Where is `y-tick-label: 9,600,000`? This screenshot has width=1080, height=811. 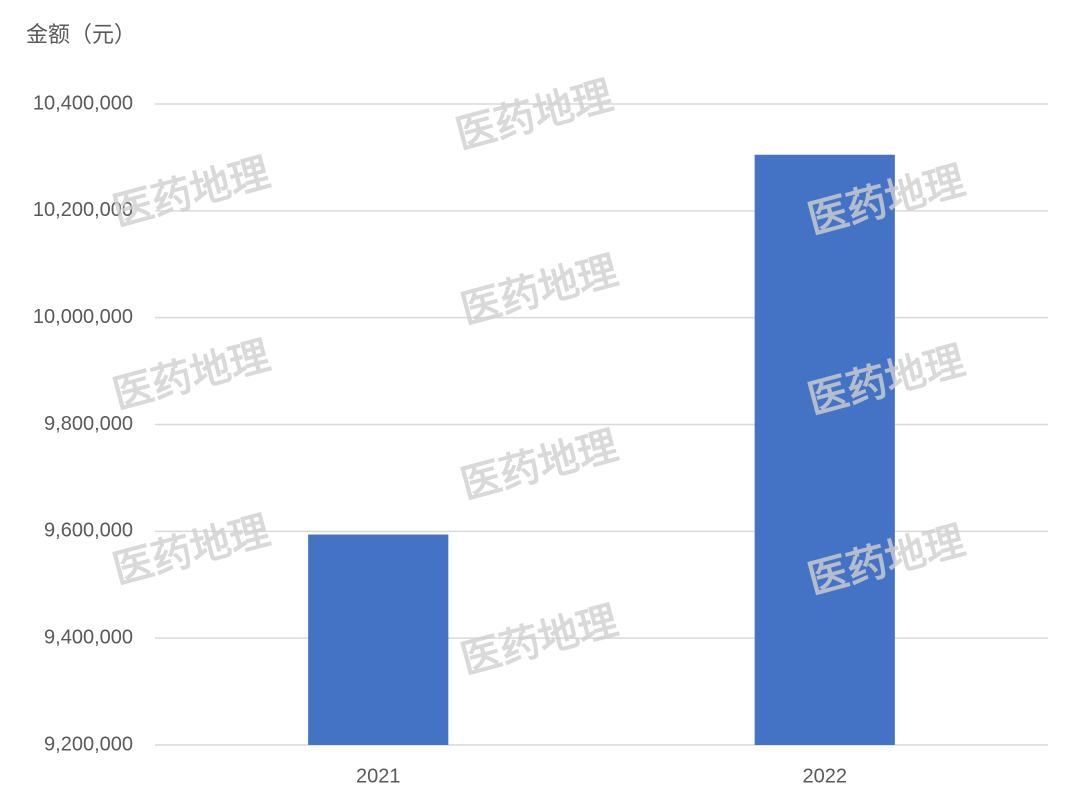 y-tick-label: 9,600,000 is located at coordinates (88, 531).